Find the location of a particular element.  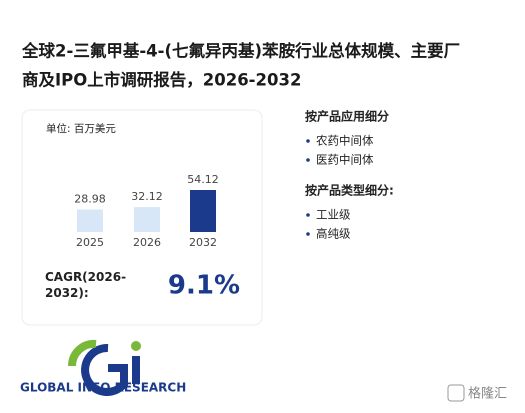

x-tick-label: 2026 is located at coordinates (147, 242).